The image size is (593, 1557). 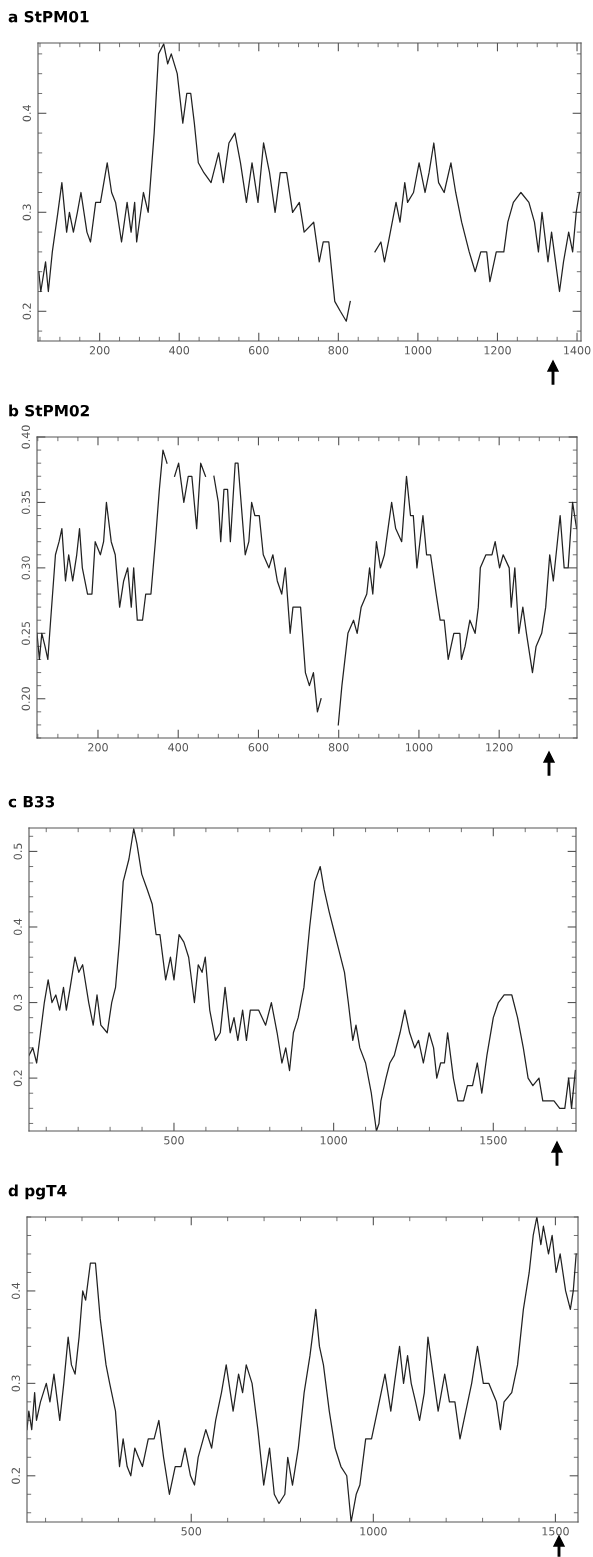 What do you see at coordinates (25, 503) in the screenshot?
I see `y-tick-label: 0.35` at bounding box center [25, 503].